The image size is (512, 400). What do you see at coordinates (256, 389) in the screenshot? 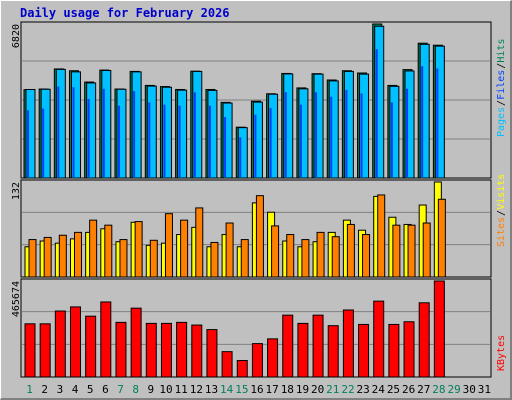
I see `x-tick-label: 16` at bounding box center [256, 389].